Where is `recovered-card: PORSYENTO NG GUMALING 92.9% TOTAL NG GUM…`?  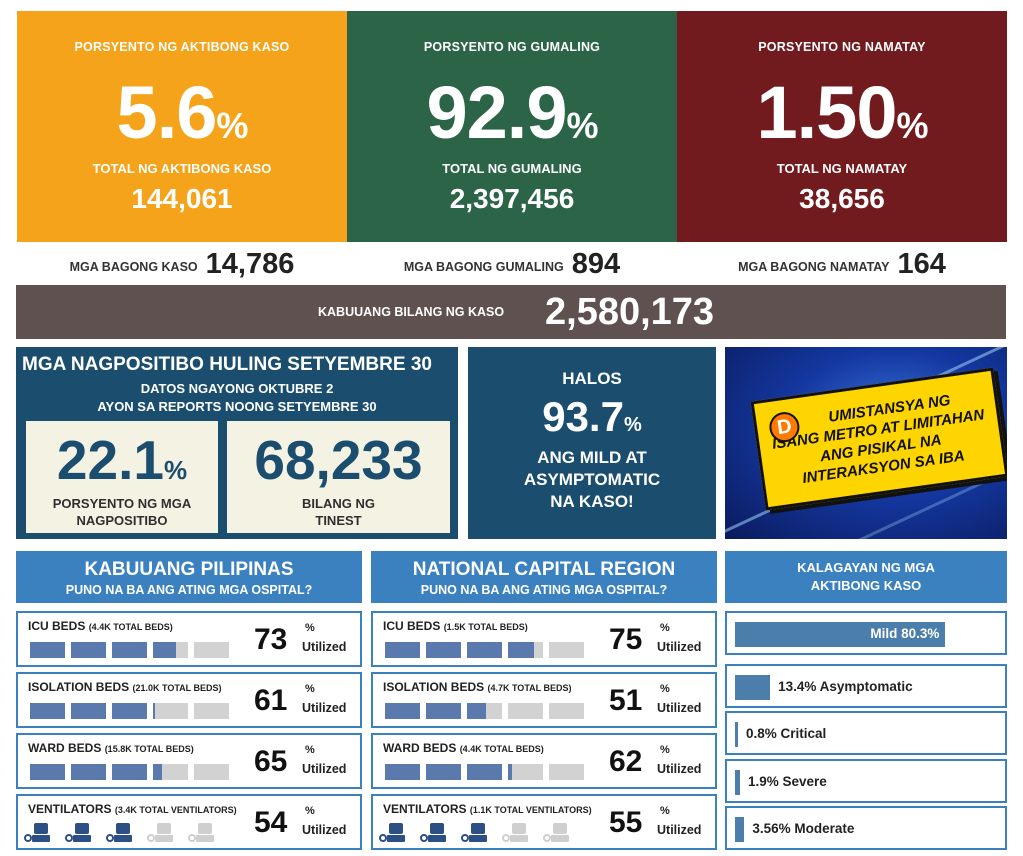
recovered-card: PORSYENTO NG GUMALING 92.9% TOTAL NG GUM… is located at coordinates (512, 126).